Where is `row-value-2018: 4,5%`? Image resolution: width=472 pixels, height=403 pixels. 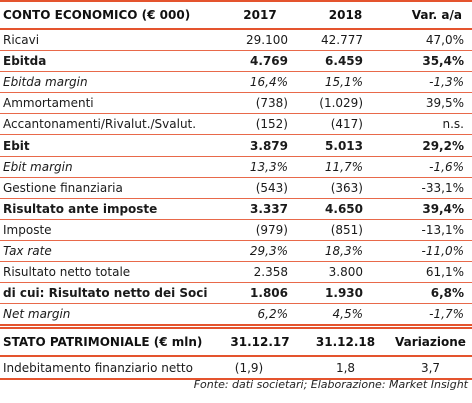
row-value-2018: 4,5% is located at coordinates (345, 315).